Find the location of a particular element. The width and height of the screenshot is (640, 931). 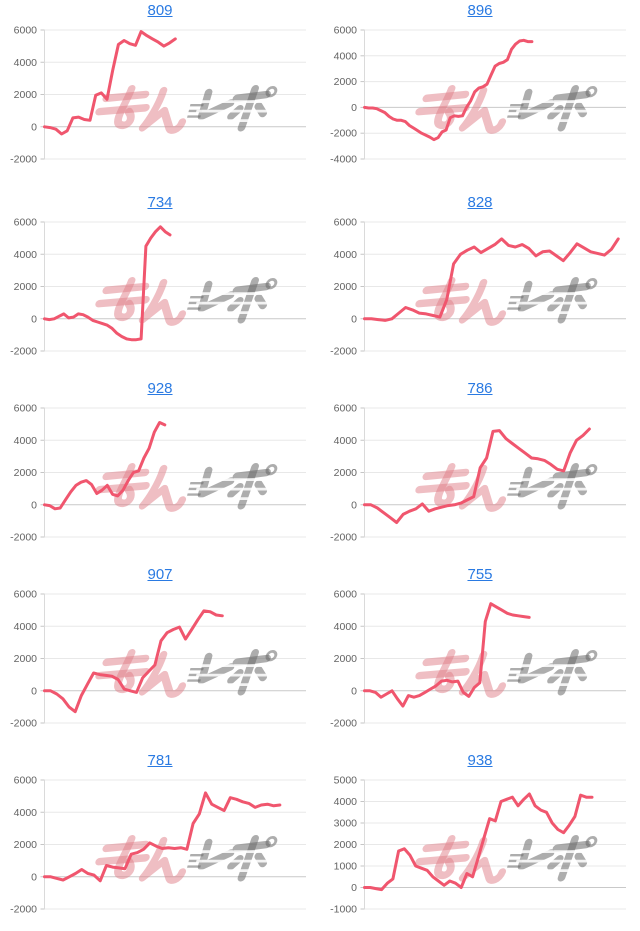

chart-title-link: 781 is located at coordinates (160, 760).